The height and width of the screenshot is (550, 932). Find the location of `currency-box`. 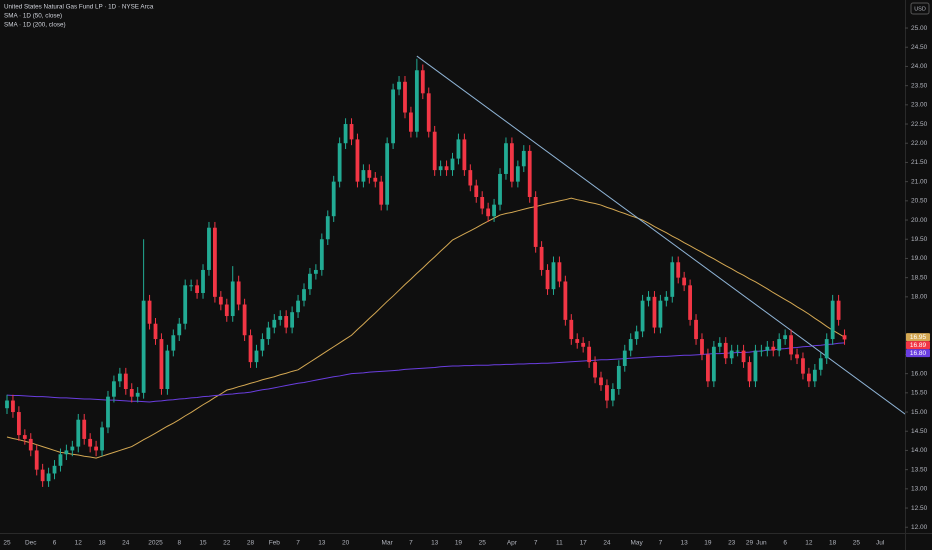

currency-box is located at coordinates (920, 8).